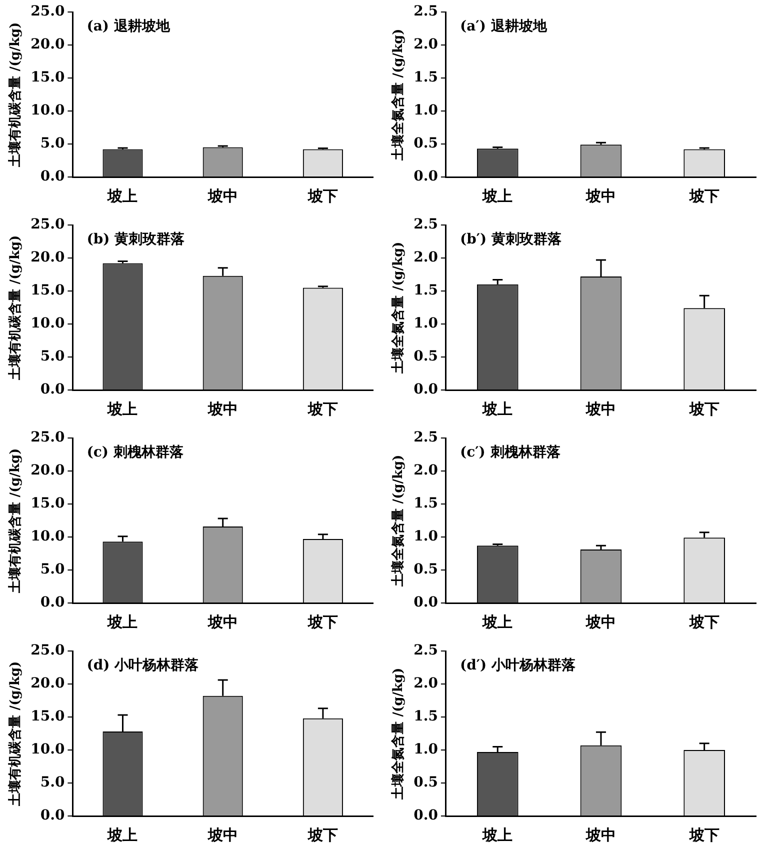  I want to click on text: (c) 刺槐林群落, so click(135, 452).